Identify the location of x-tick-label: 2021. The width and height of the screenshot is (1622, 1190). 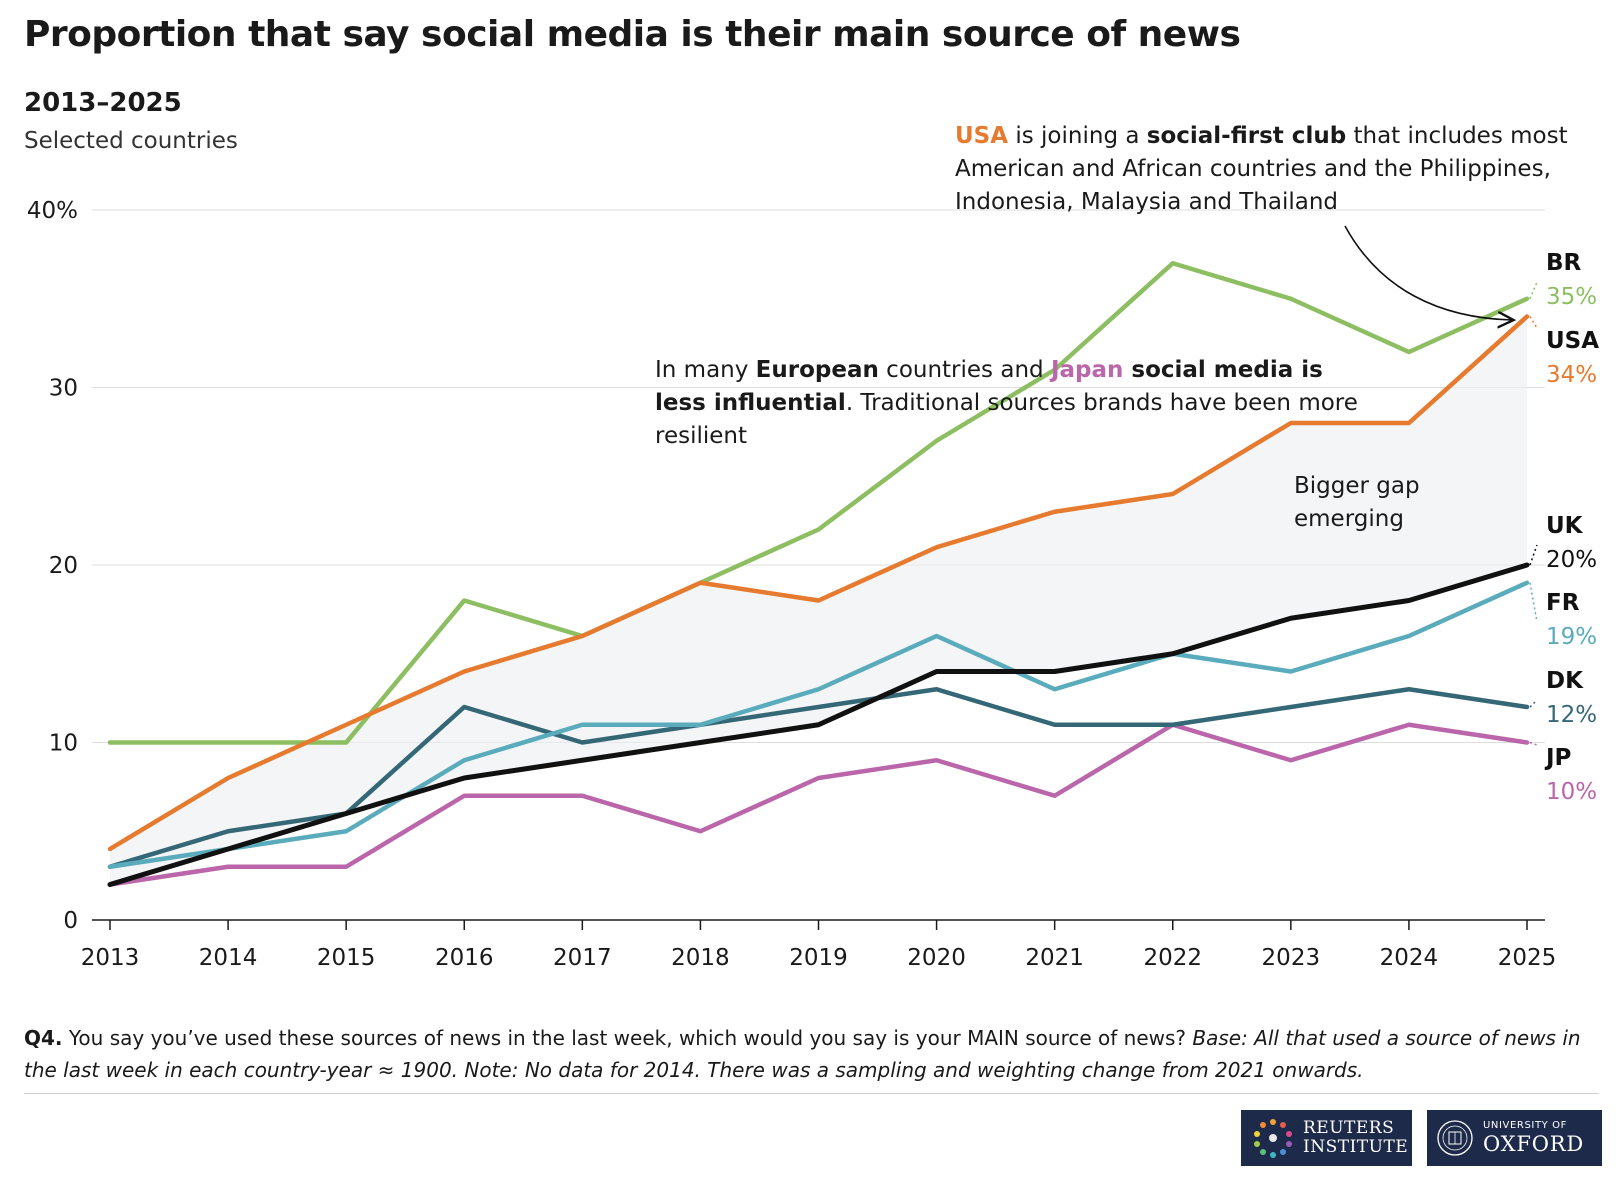
(1054, 958).